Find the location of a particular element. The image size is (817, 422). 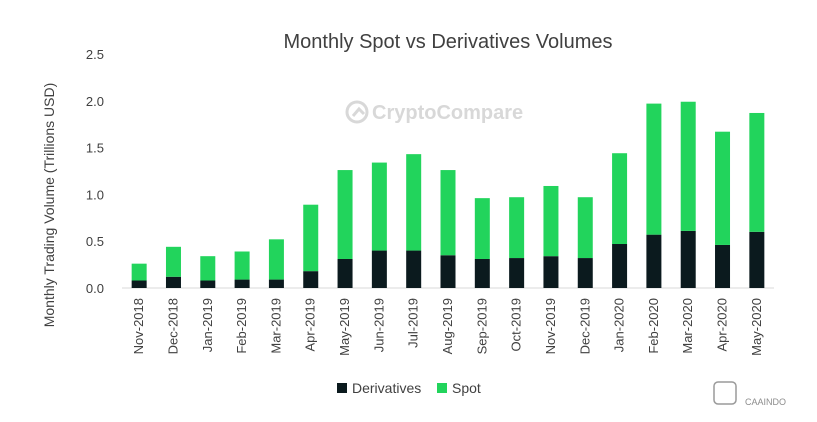

bar-spot-sep-2019 is located at coordinates (482, 228).